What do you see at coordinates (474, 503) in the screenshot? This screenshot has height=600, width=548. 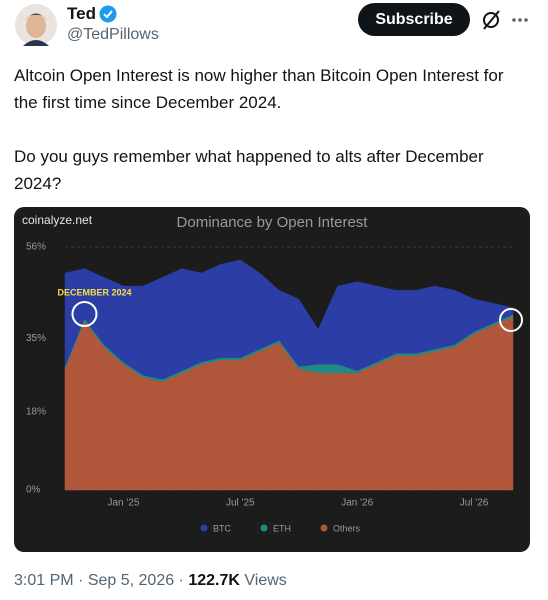 I see `x-tick-label: Jul '26` at bounding box center [474, 503].